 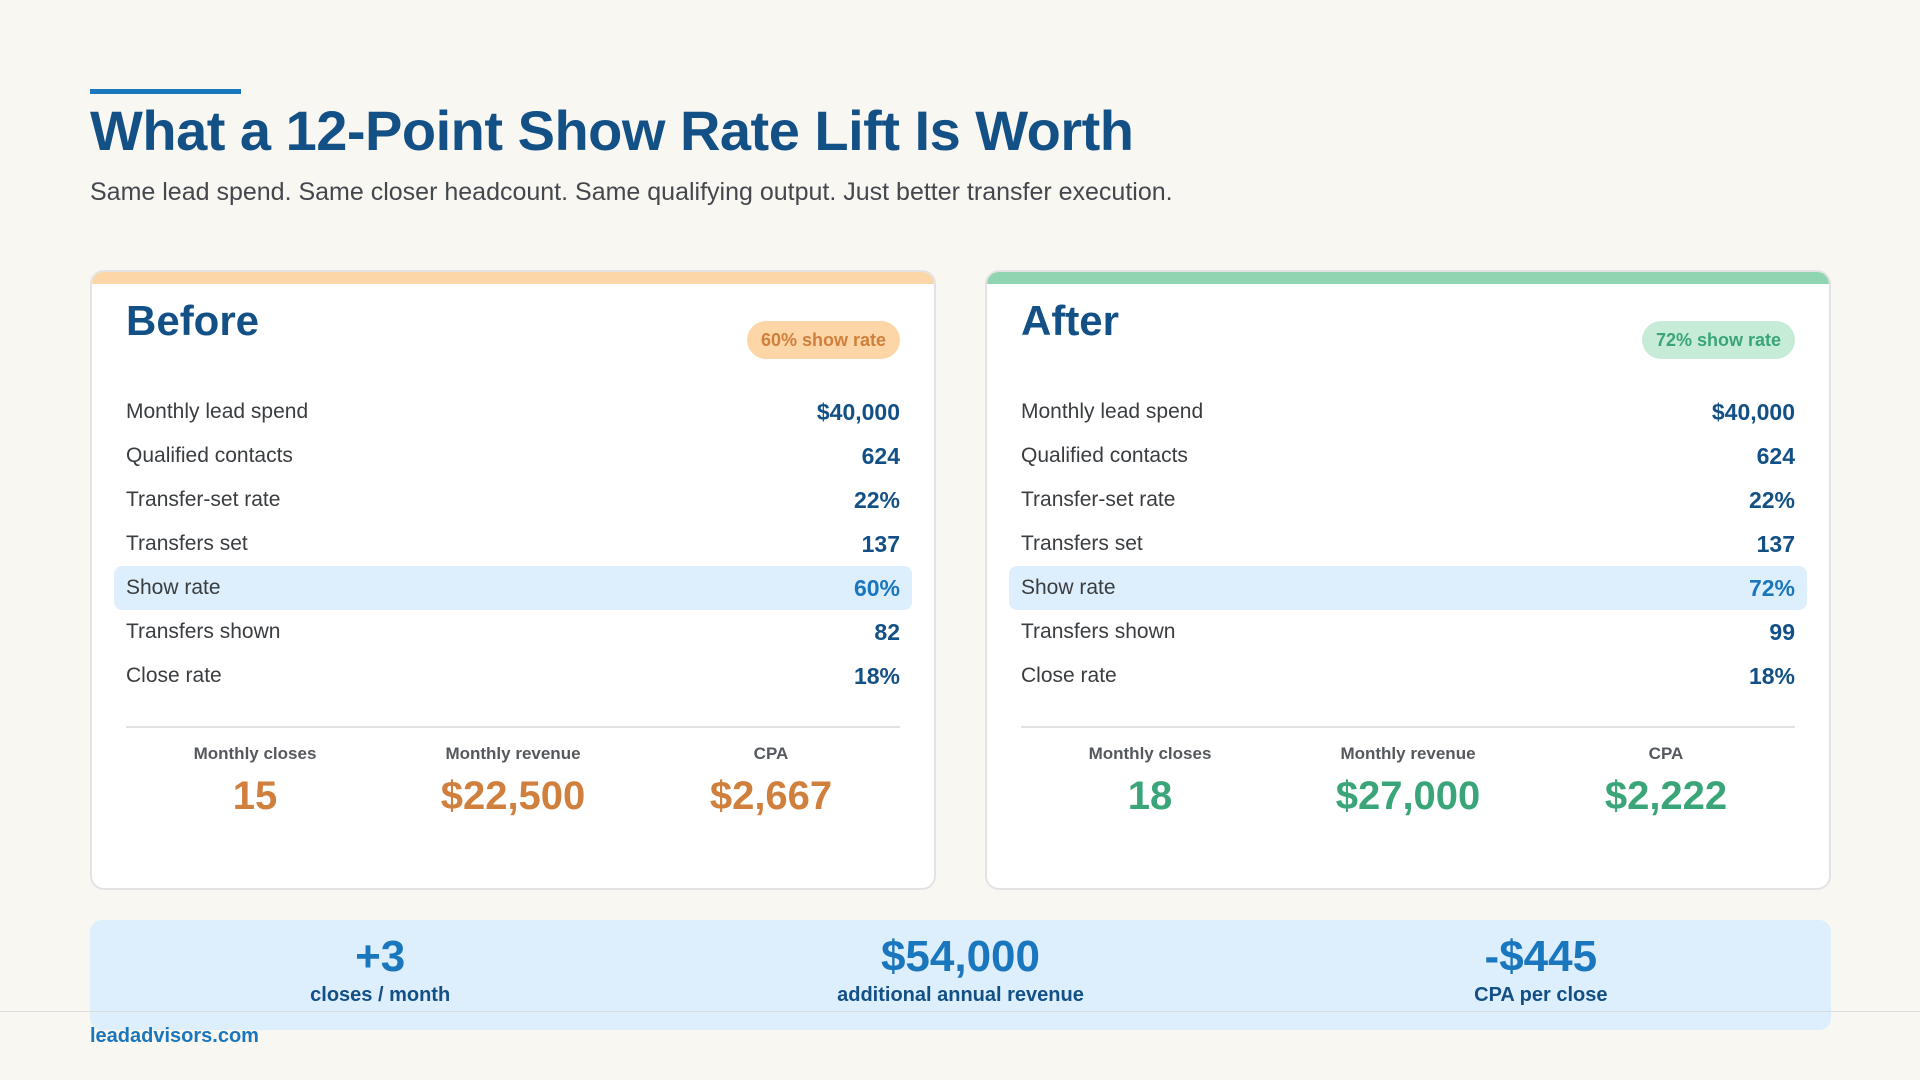 What do you see at coordinates (887, 631) in the screenshot?
I see `row-value: 82` at bounding box center [887, 631].